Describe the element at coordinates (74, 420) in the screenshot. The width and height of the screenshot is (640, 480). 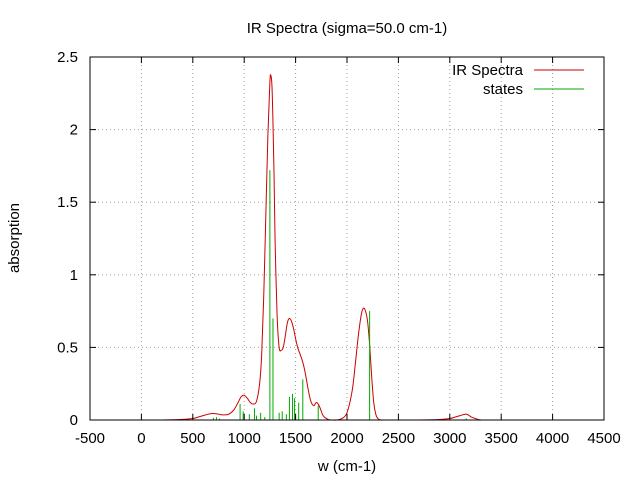
I see `y-tick-label: 0` at that location.